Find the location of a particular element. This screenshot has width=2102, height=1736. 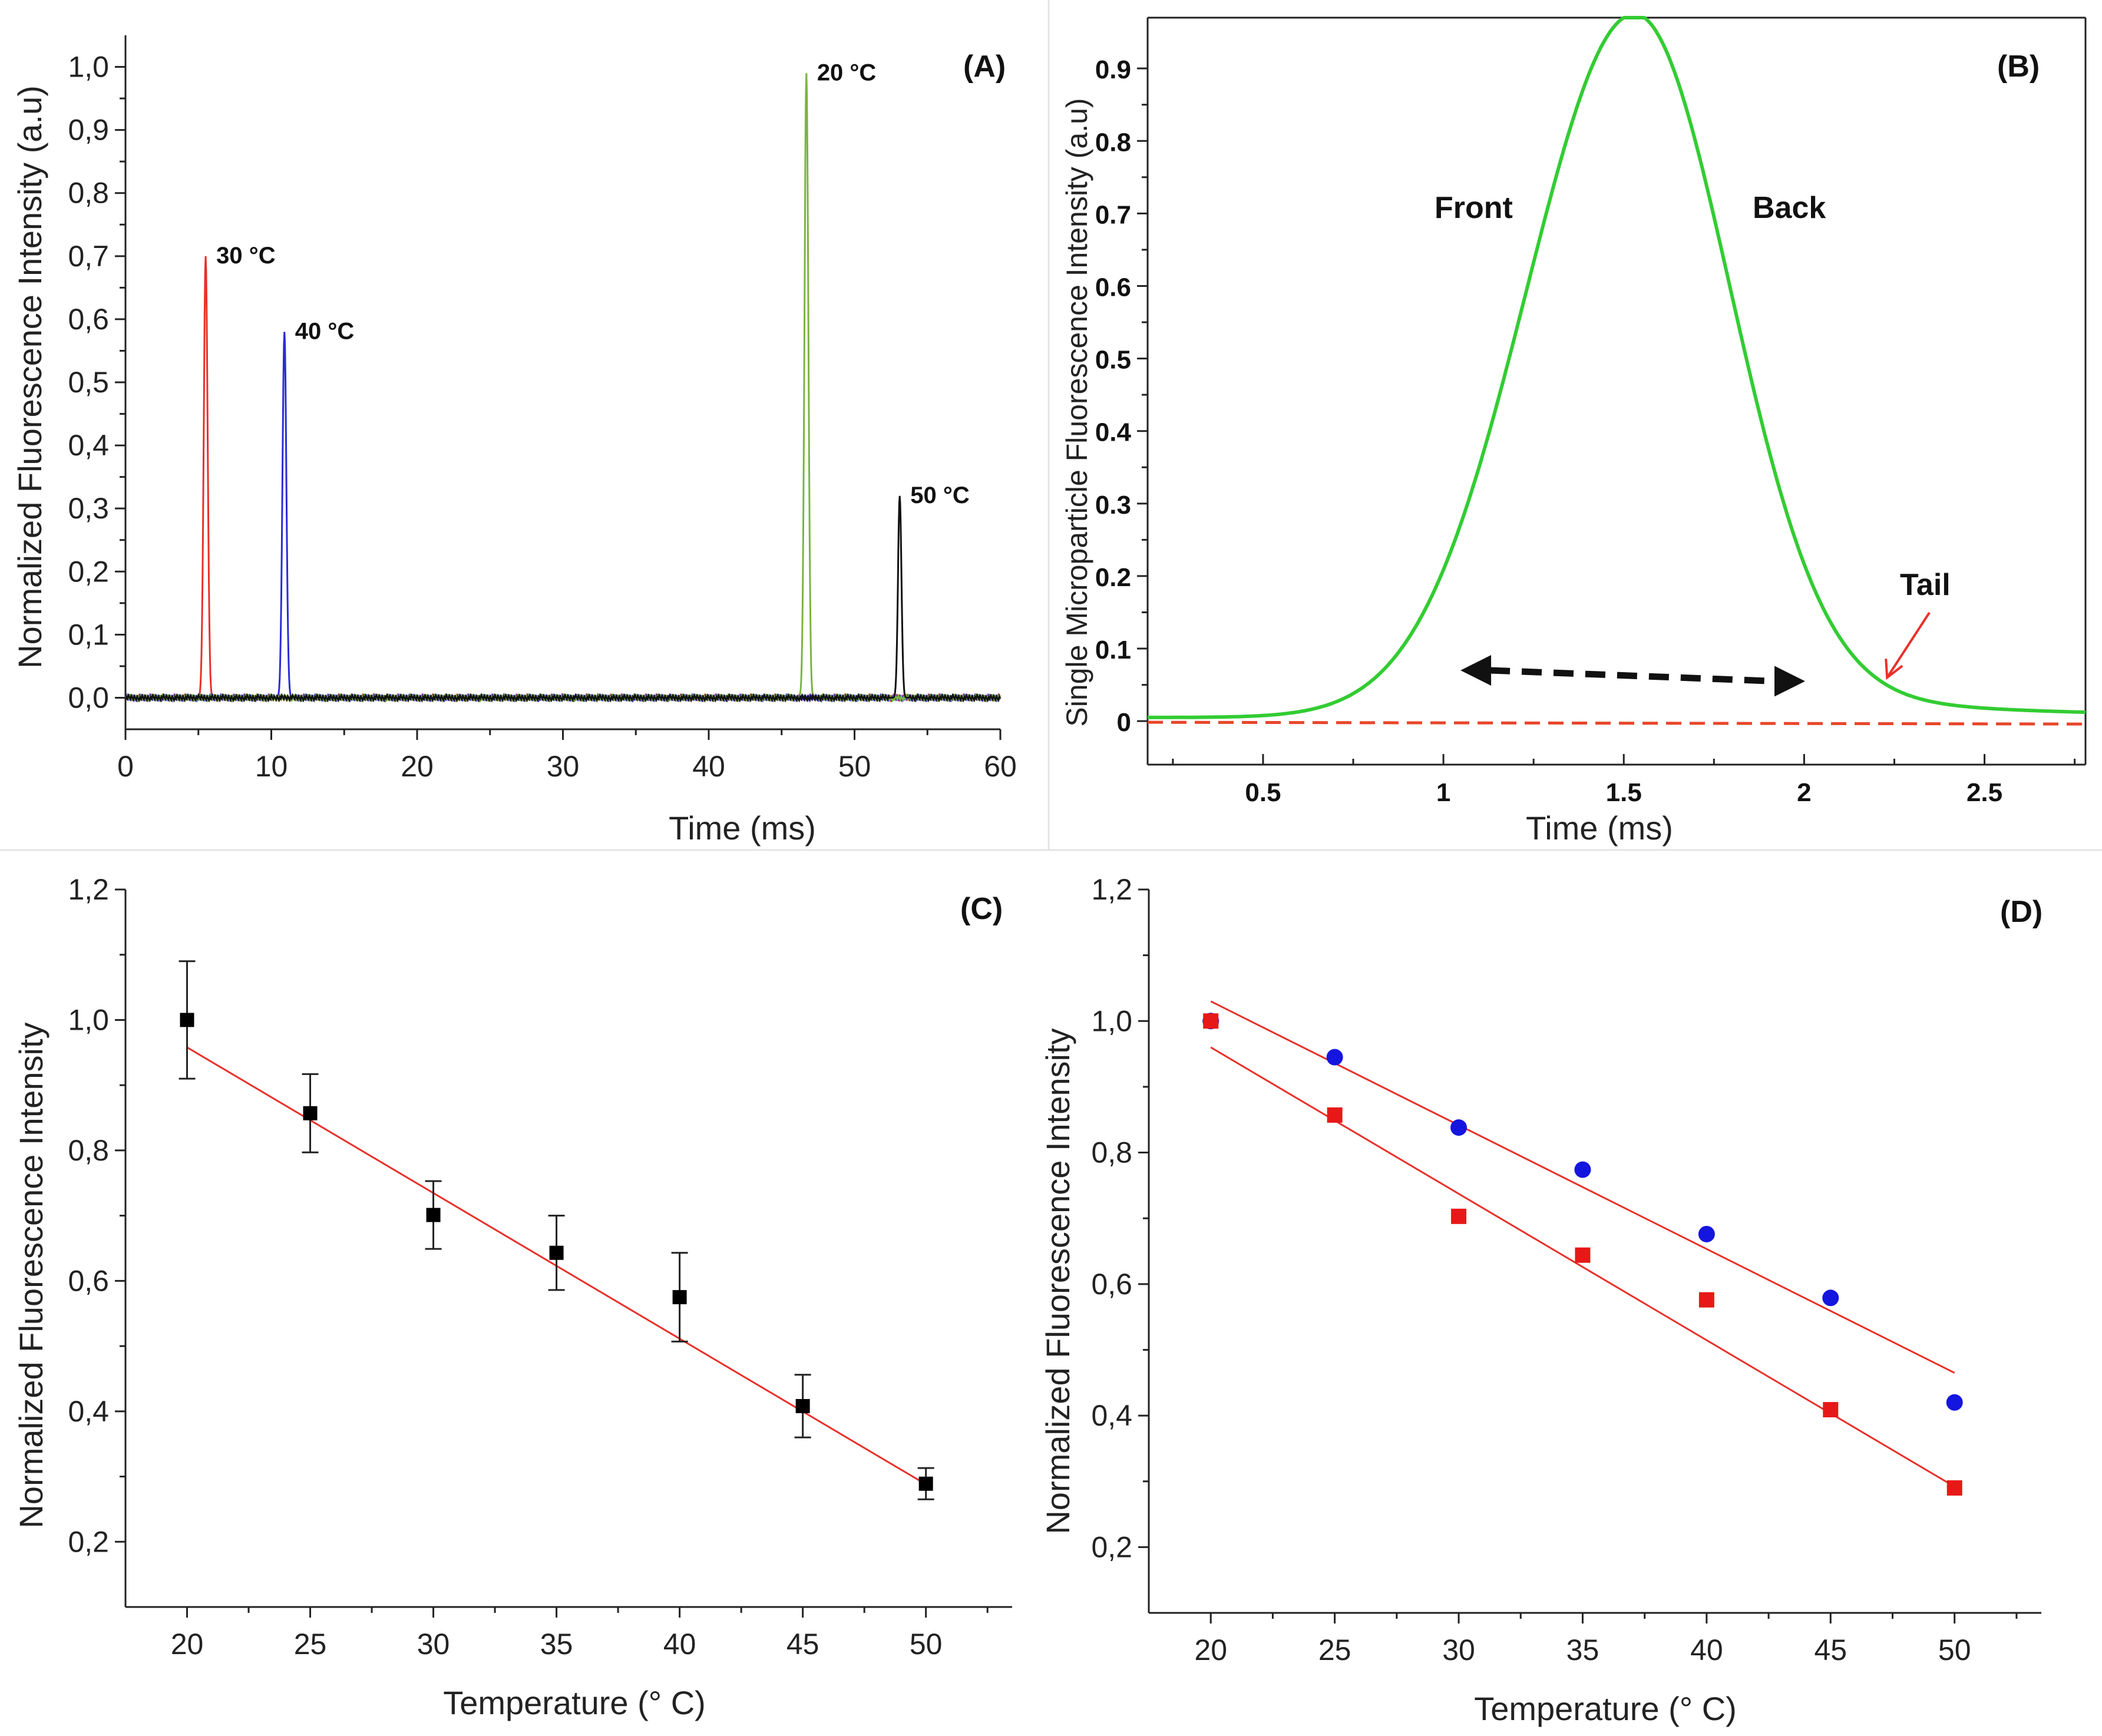

series-line-50c is located at coordinates (563, 599).